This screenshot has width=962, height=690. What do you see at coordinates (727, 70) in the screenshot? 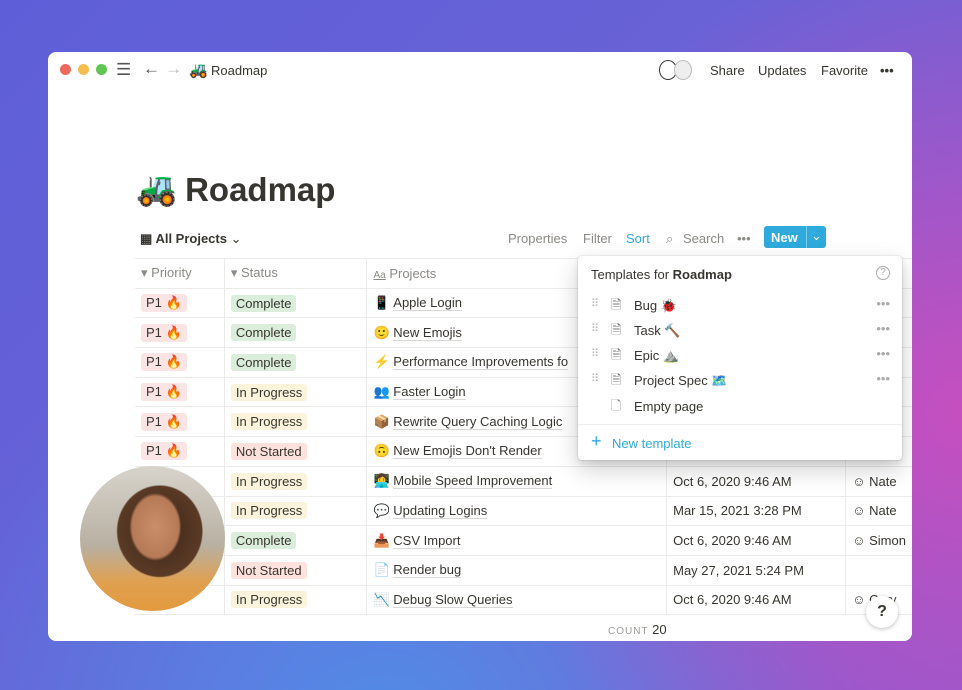
I see `share-button: Share` at bounding box center [727, 70].